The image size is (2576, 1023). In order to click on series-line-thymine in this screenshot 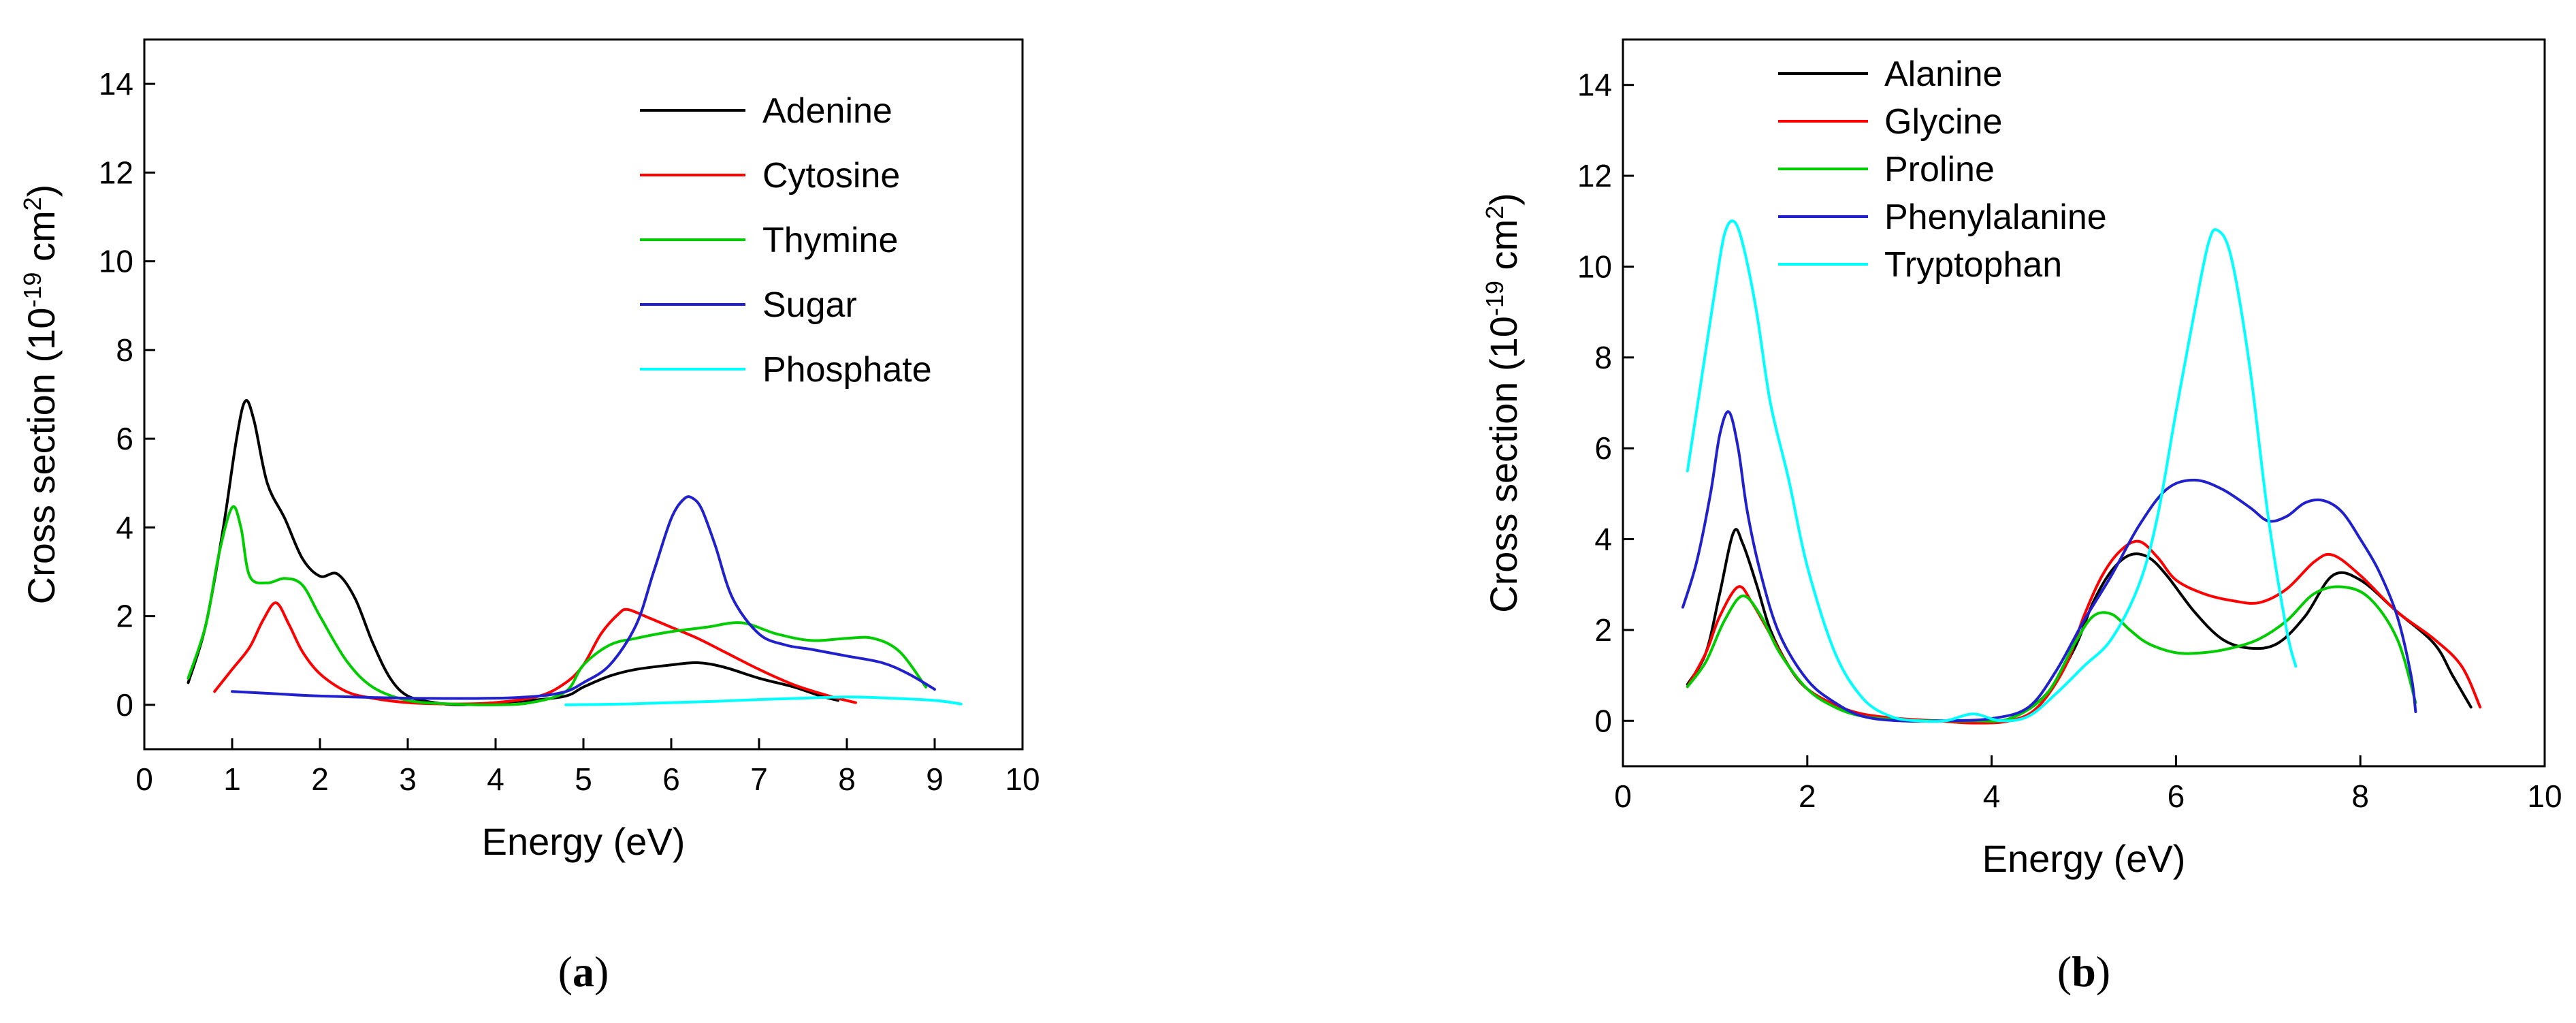, I will do `click(557, 605)`.